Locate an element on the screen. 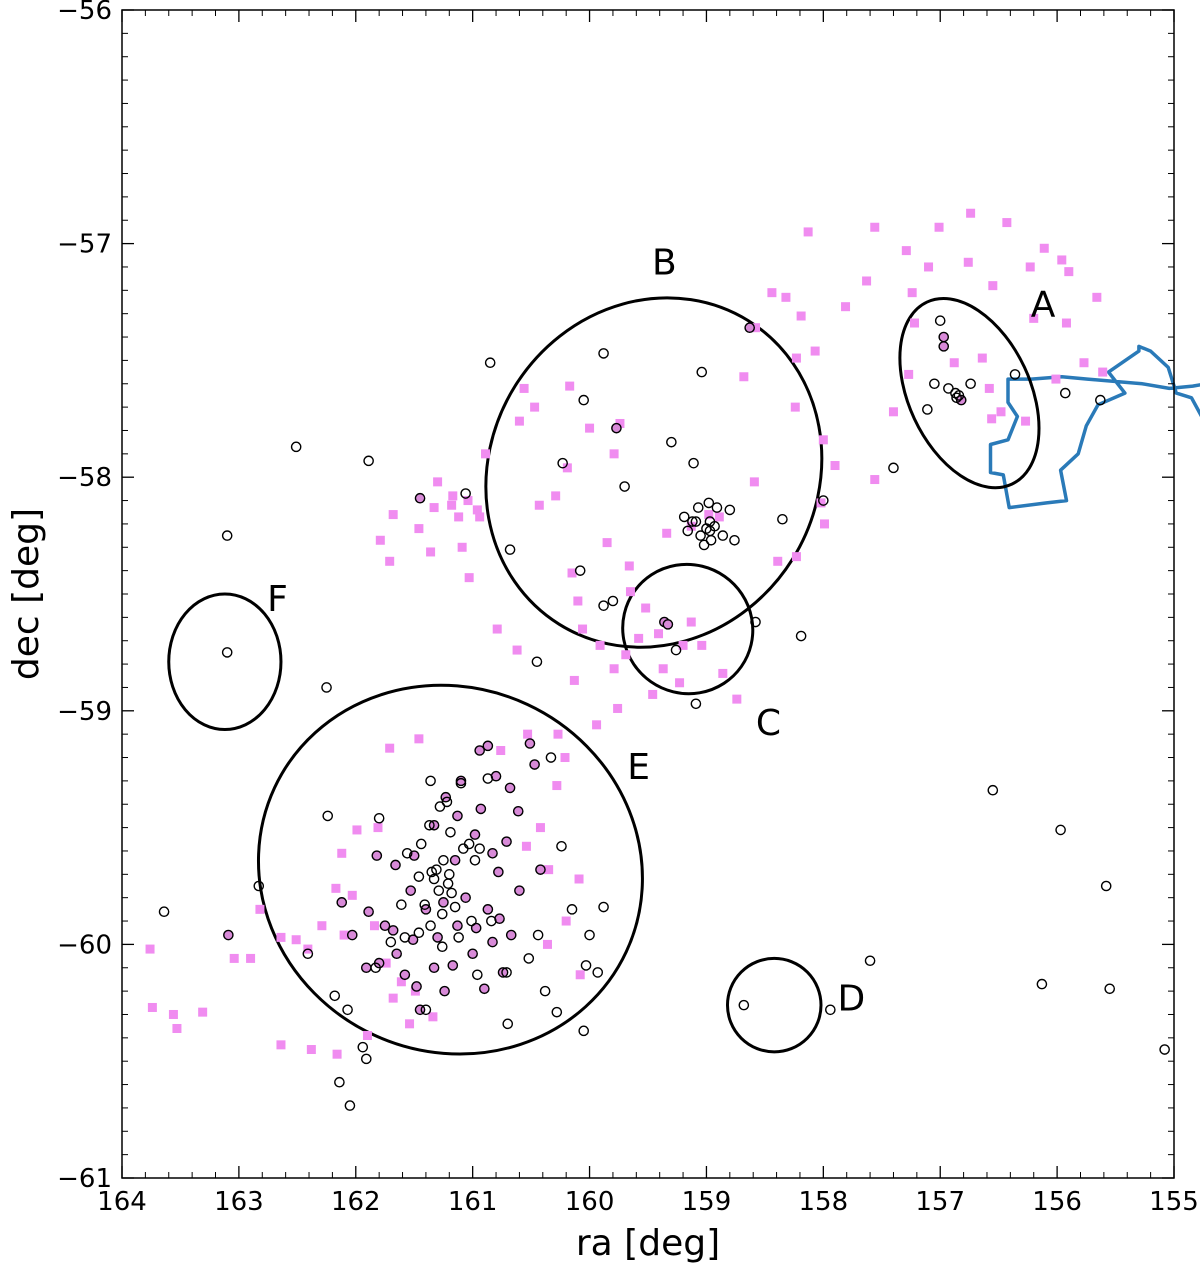 The image size is (1200, 1267). y-tick-label: −57 is located at coordinates (84, 245).